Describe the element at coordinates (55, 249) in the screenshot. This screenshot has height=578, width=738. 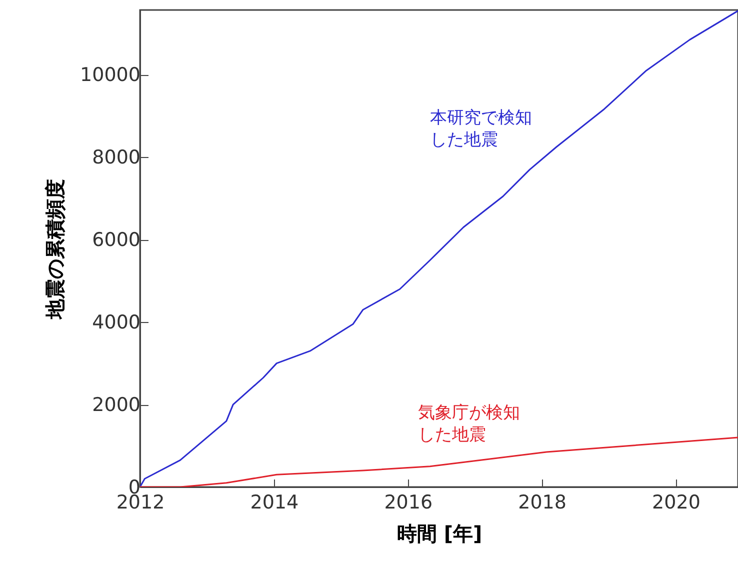
I see `y-axis-title: 地震の累積頻度` at that location.